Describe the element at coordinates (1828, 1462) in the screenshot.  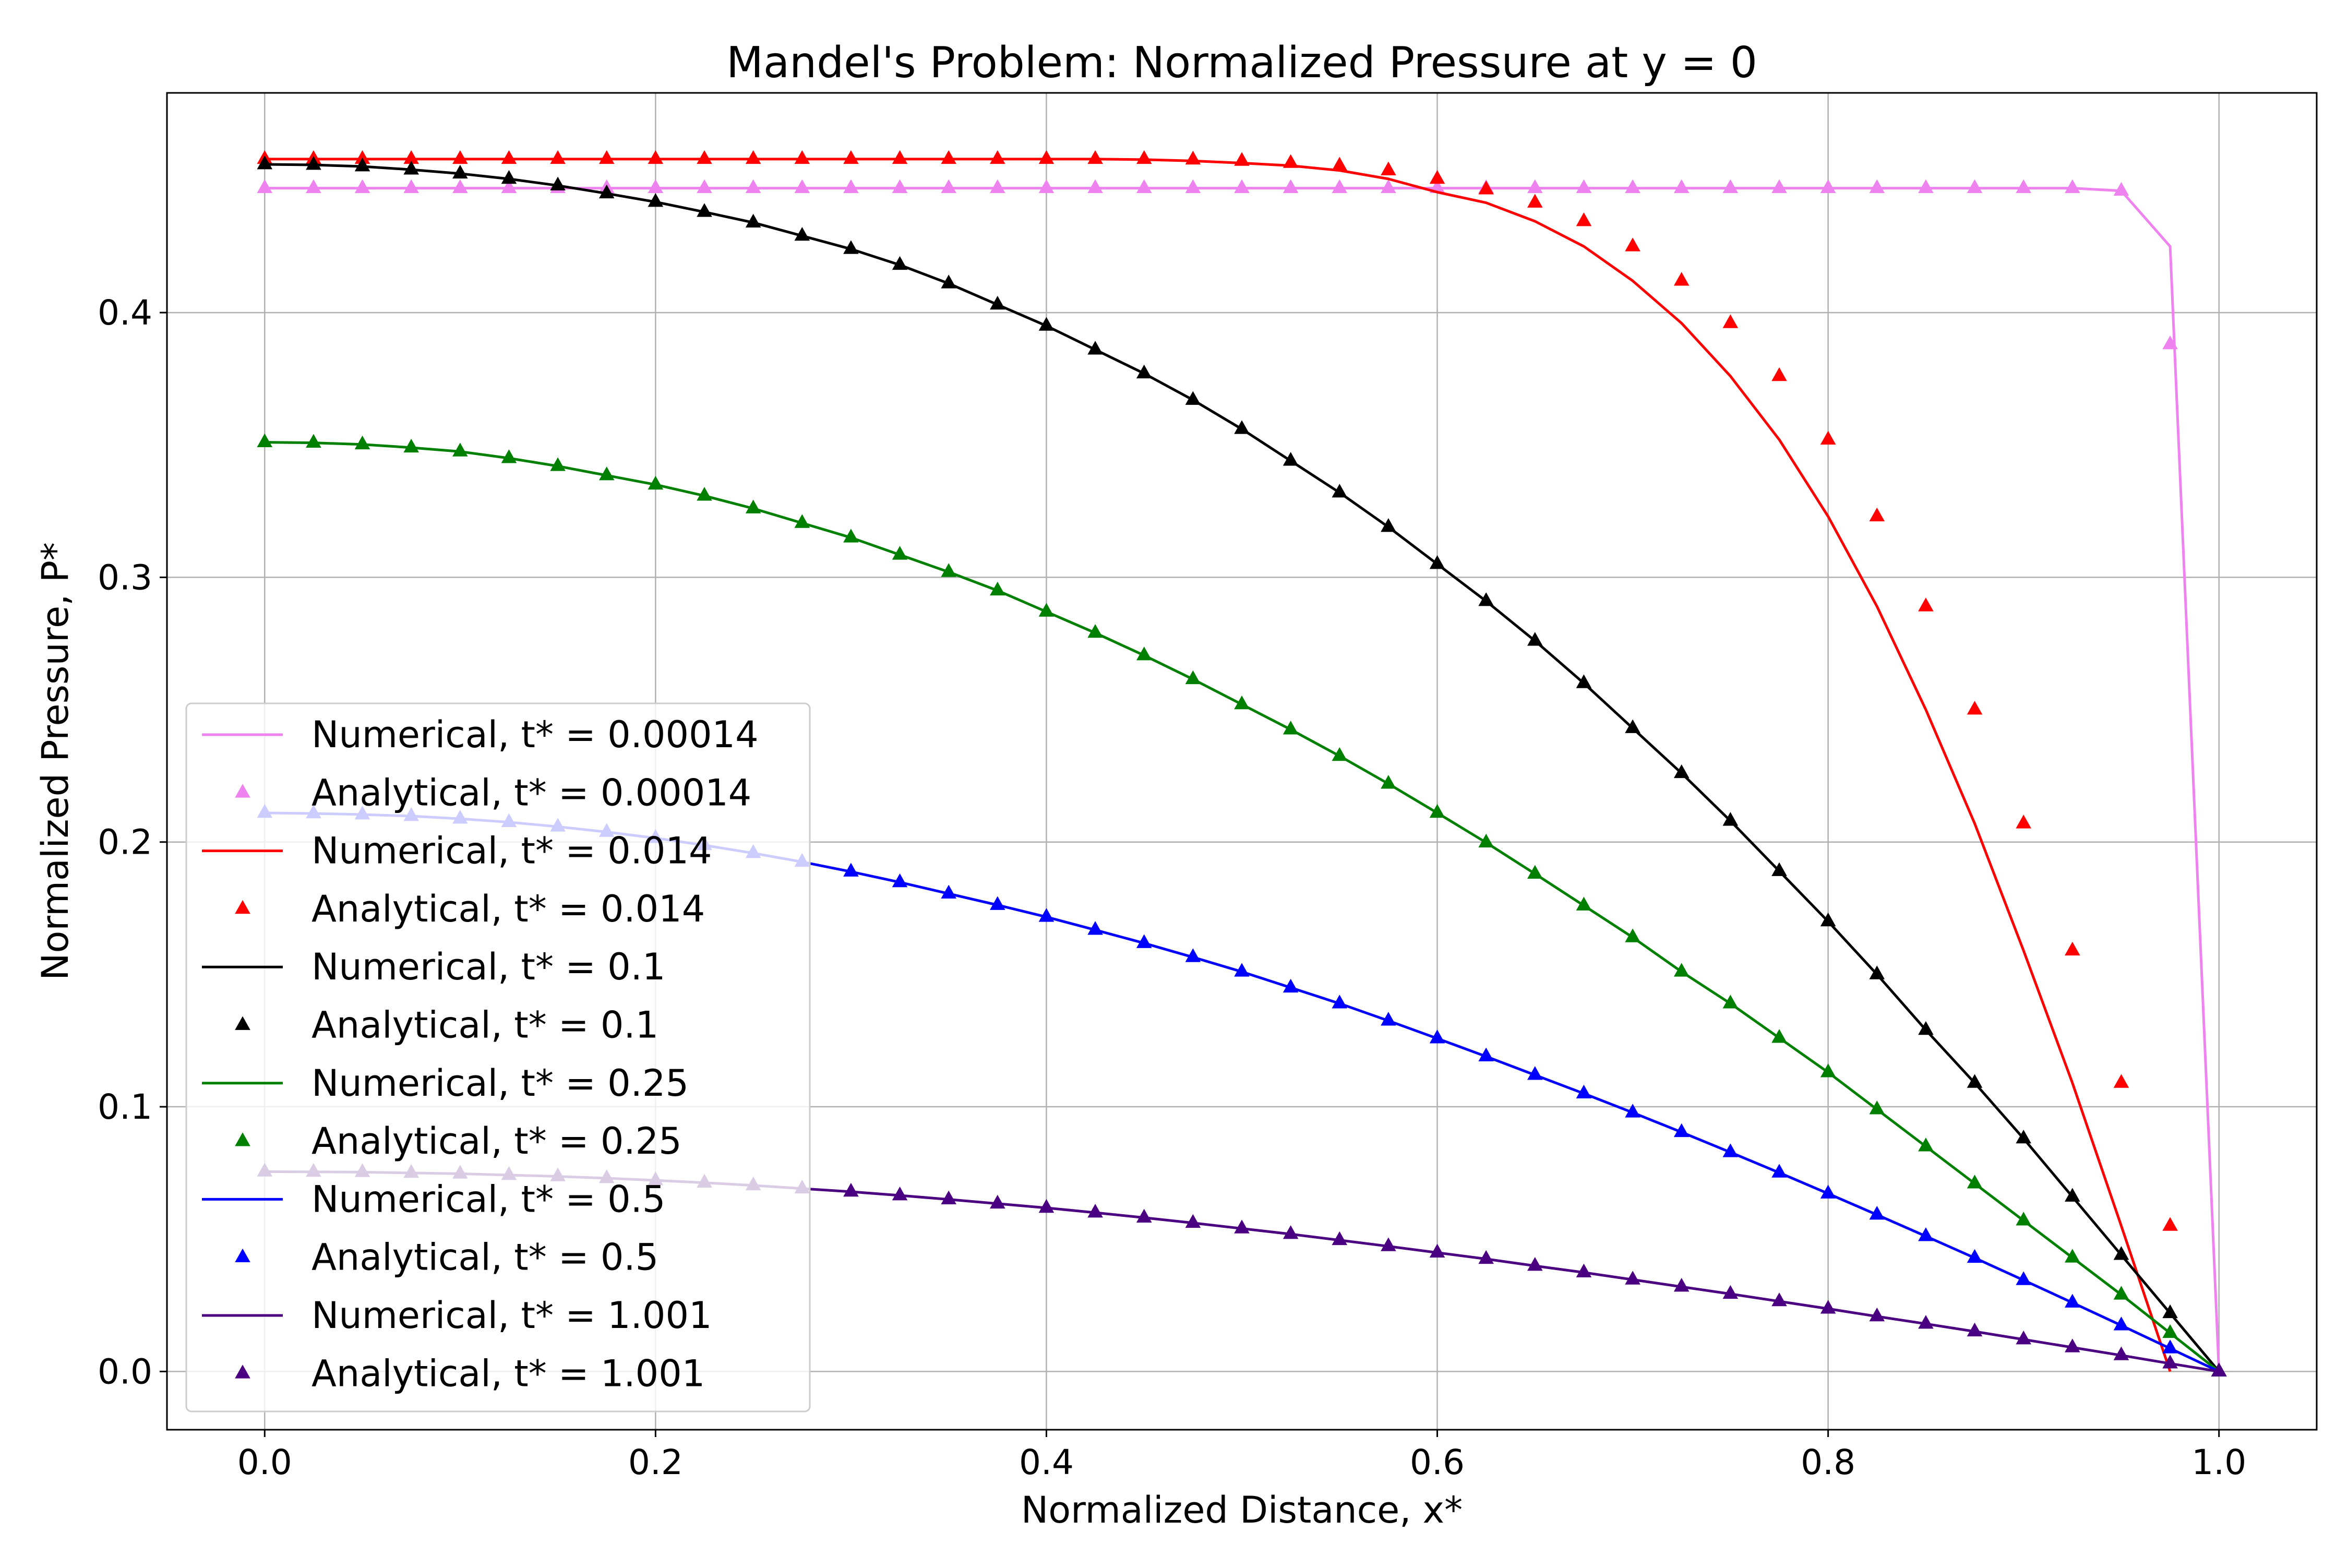
I see `x-tick-label: 0.8` at that location.